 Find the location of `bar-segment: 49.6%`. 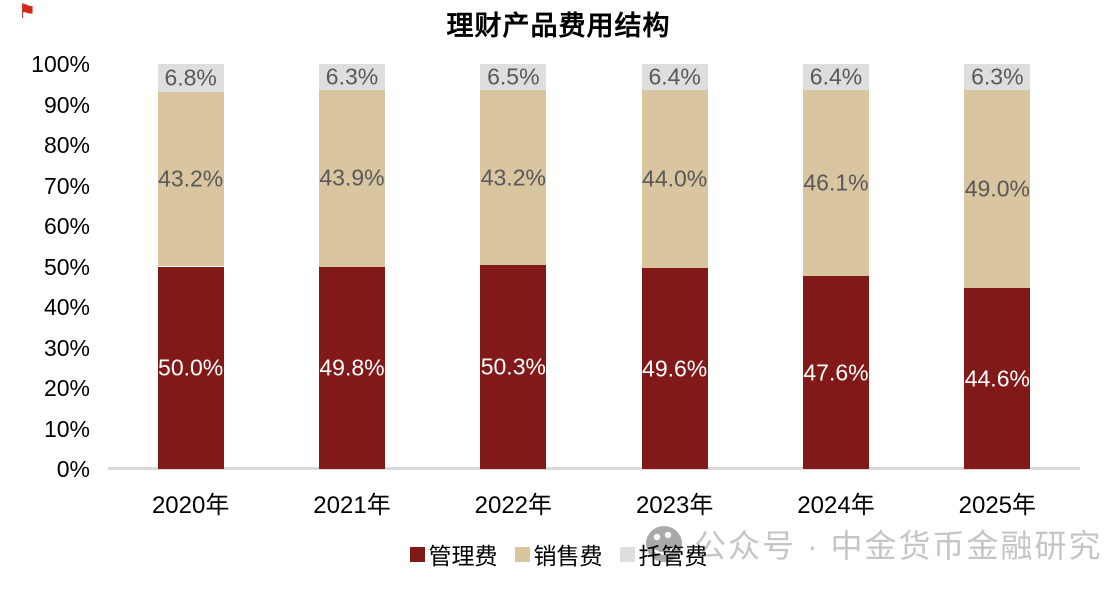

bar-segment: 49.6% is located at coordinates (674, 368).